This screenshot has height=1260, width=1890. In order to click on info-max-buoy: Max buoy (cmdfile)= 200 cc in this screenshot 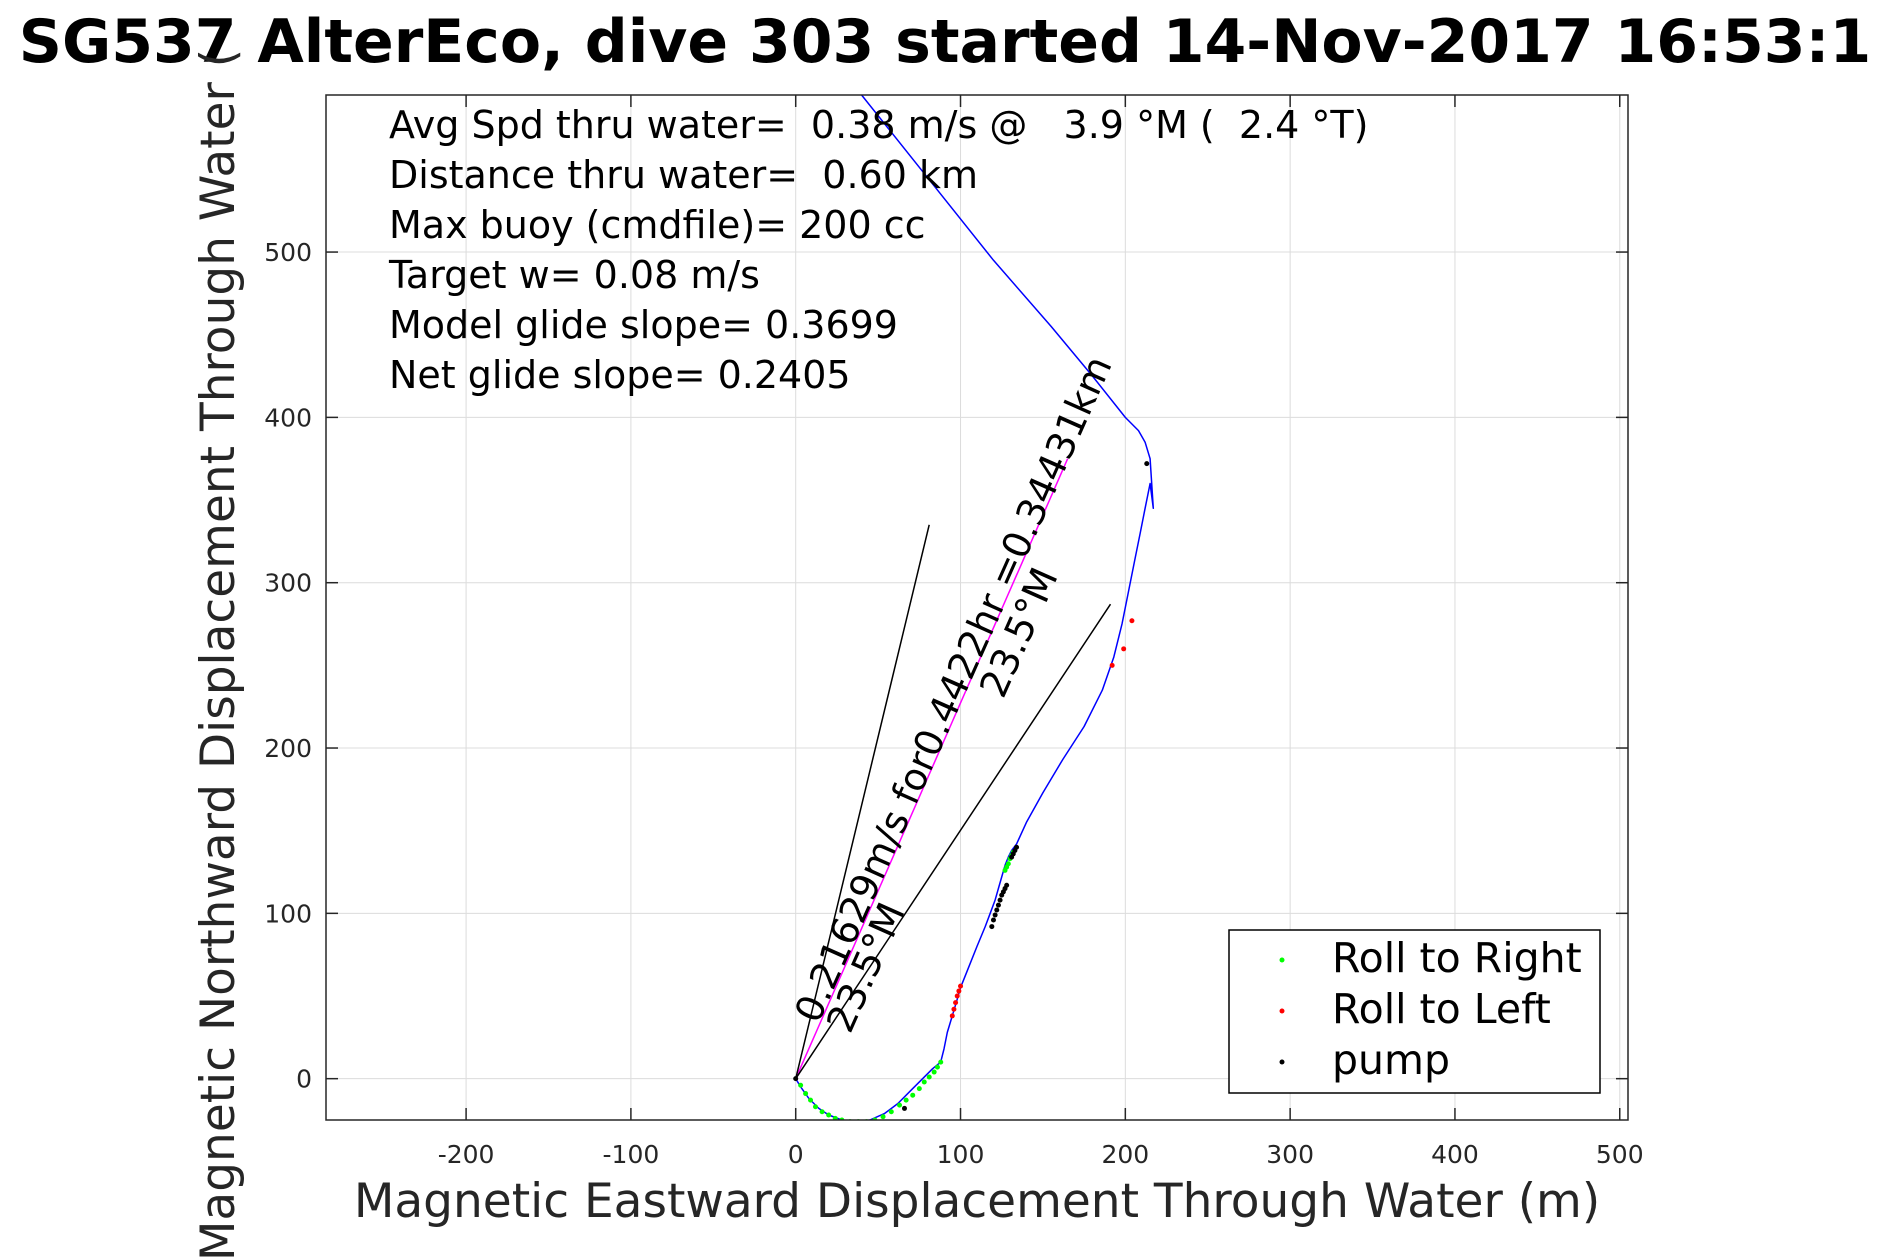, I will do `click(657, 225)`.